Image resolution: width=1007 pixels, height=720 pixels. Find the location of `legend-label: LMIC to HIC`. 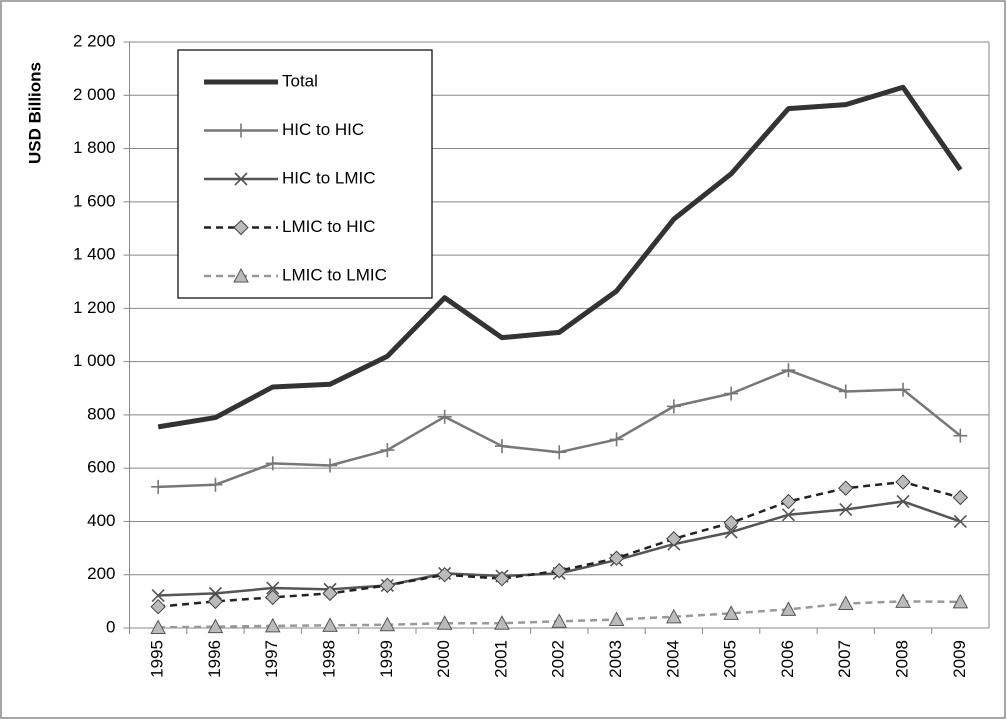

legend-label: LMIC to HIC is located at coordinates (329, 226).